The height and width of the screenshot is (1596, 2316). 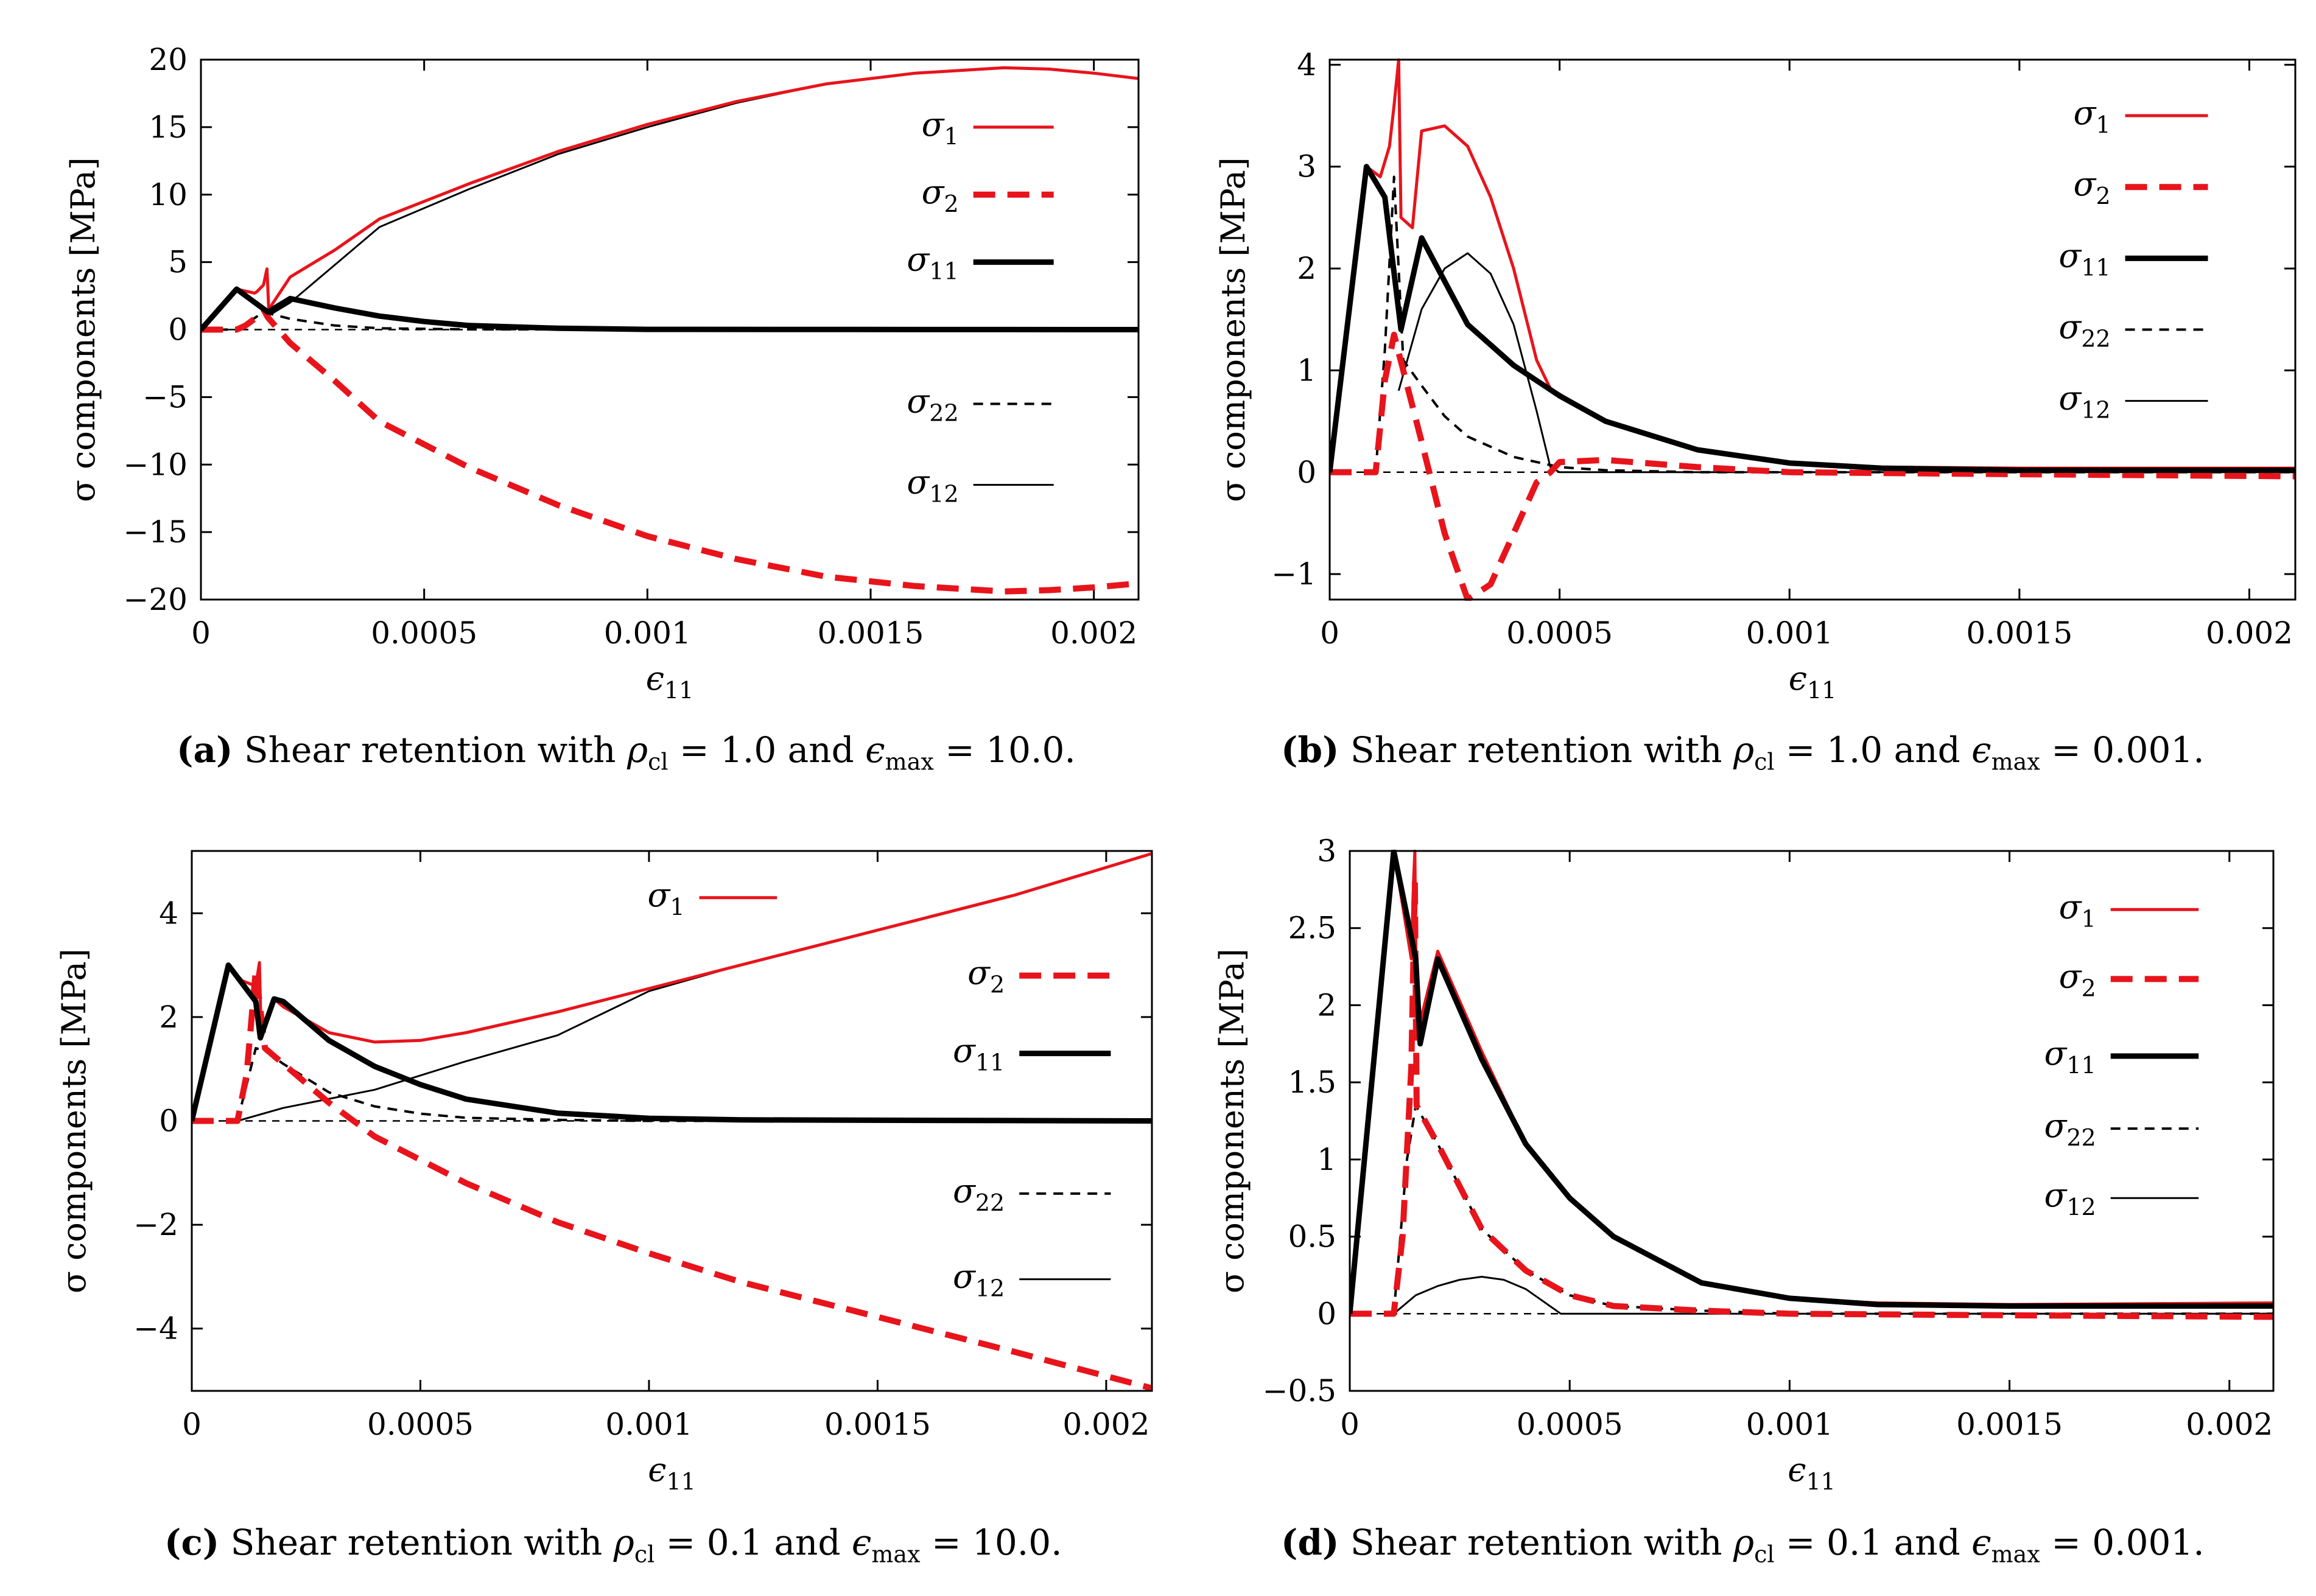 I want to click on caption-a-rho-val: = 1.0 and, so click(x=767, y=750).